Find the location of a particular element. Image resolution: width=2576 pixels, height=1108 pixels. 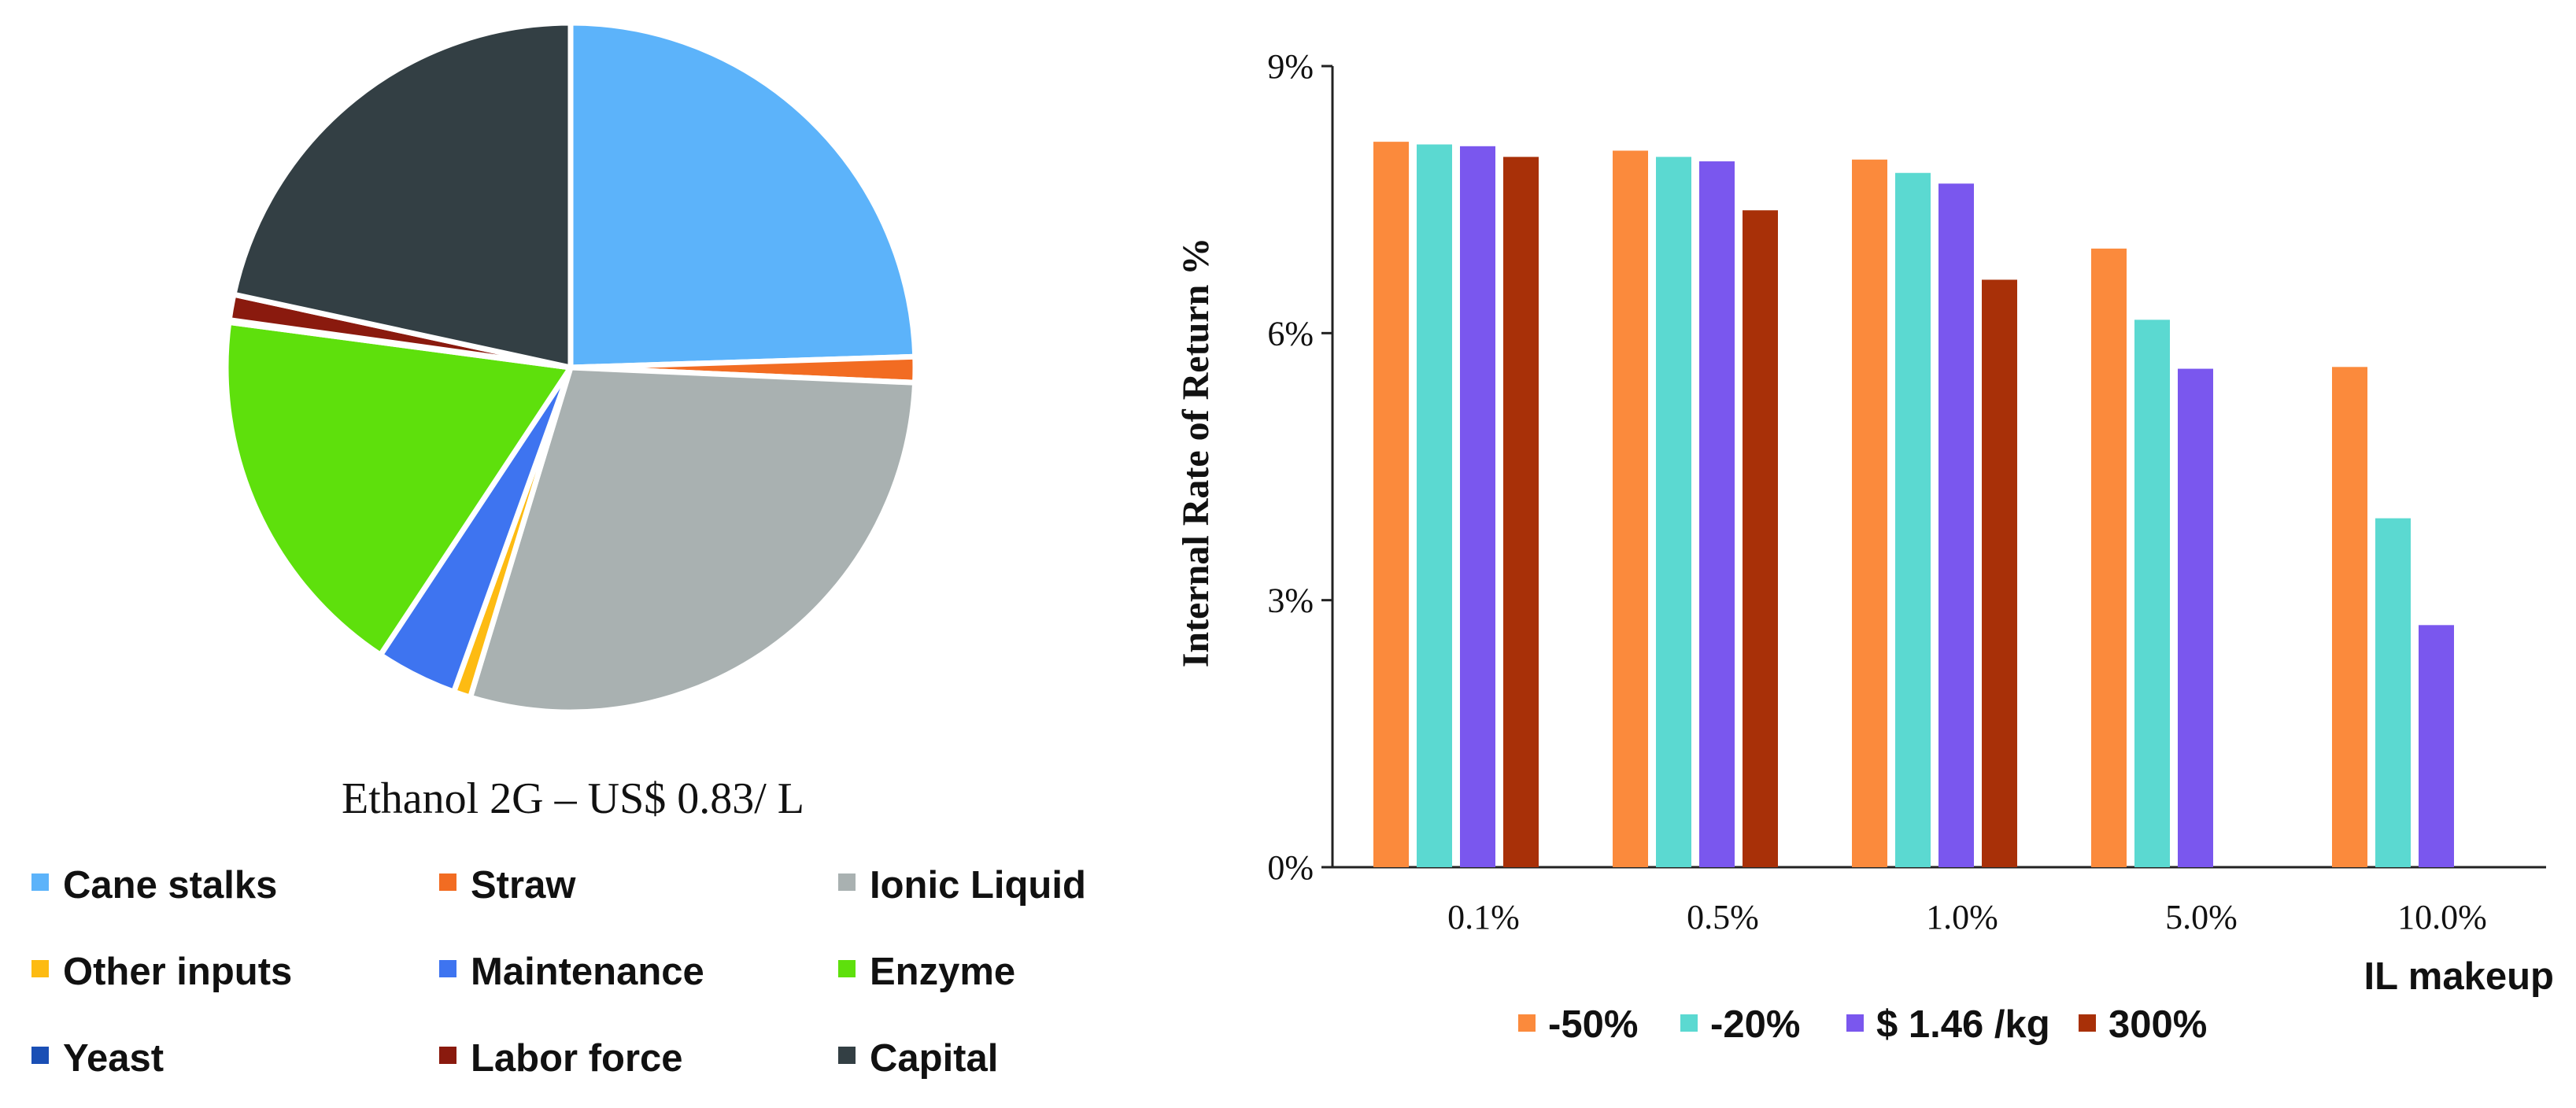

bar-legend: -50% -20% $ 1.46 /kg 300% is located at coordinates (1862, 1025).